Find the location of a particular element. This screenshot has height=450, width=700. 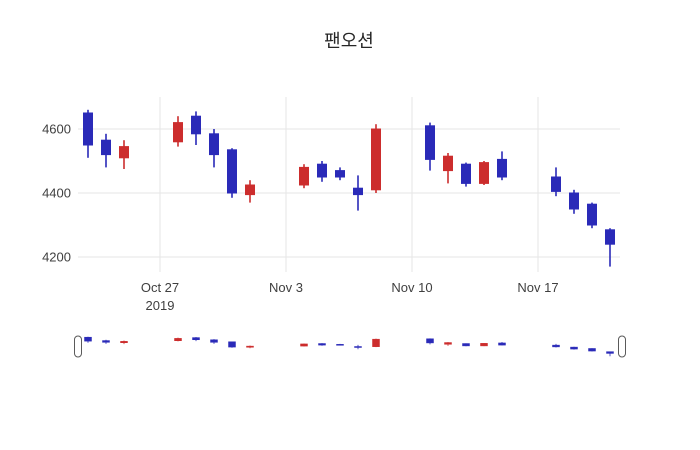

rangeslider-mini-chart is located at coordinates (349, 346).